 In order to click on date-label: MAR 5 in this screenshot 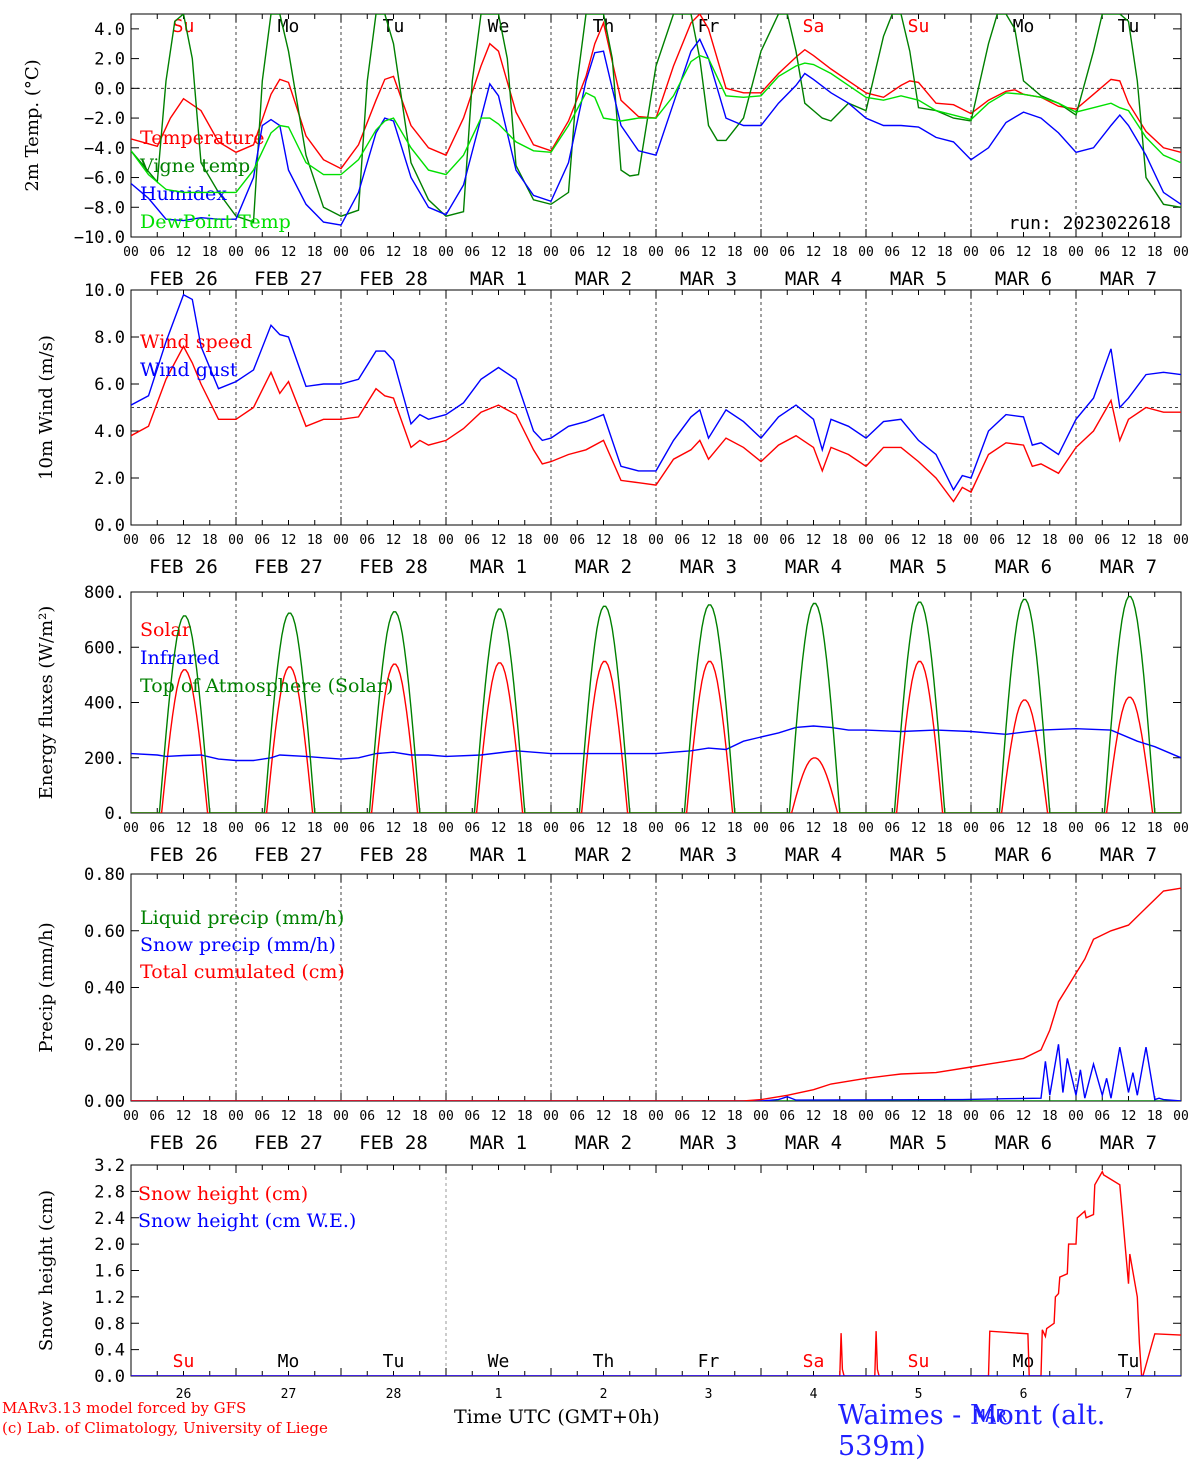, I will do `click(918, 1143)`.